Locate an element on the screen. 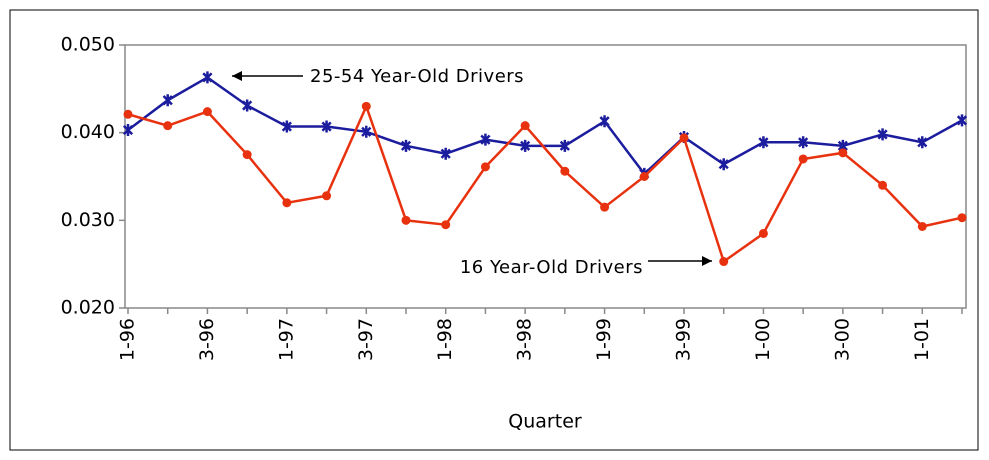 The image size is (989, 460). x-tick-label: 1-98 is located at coordinates (445, 339).